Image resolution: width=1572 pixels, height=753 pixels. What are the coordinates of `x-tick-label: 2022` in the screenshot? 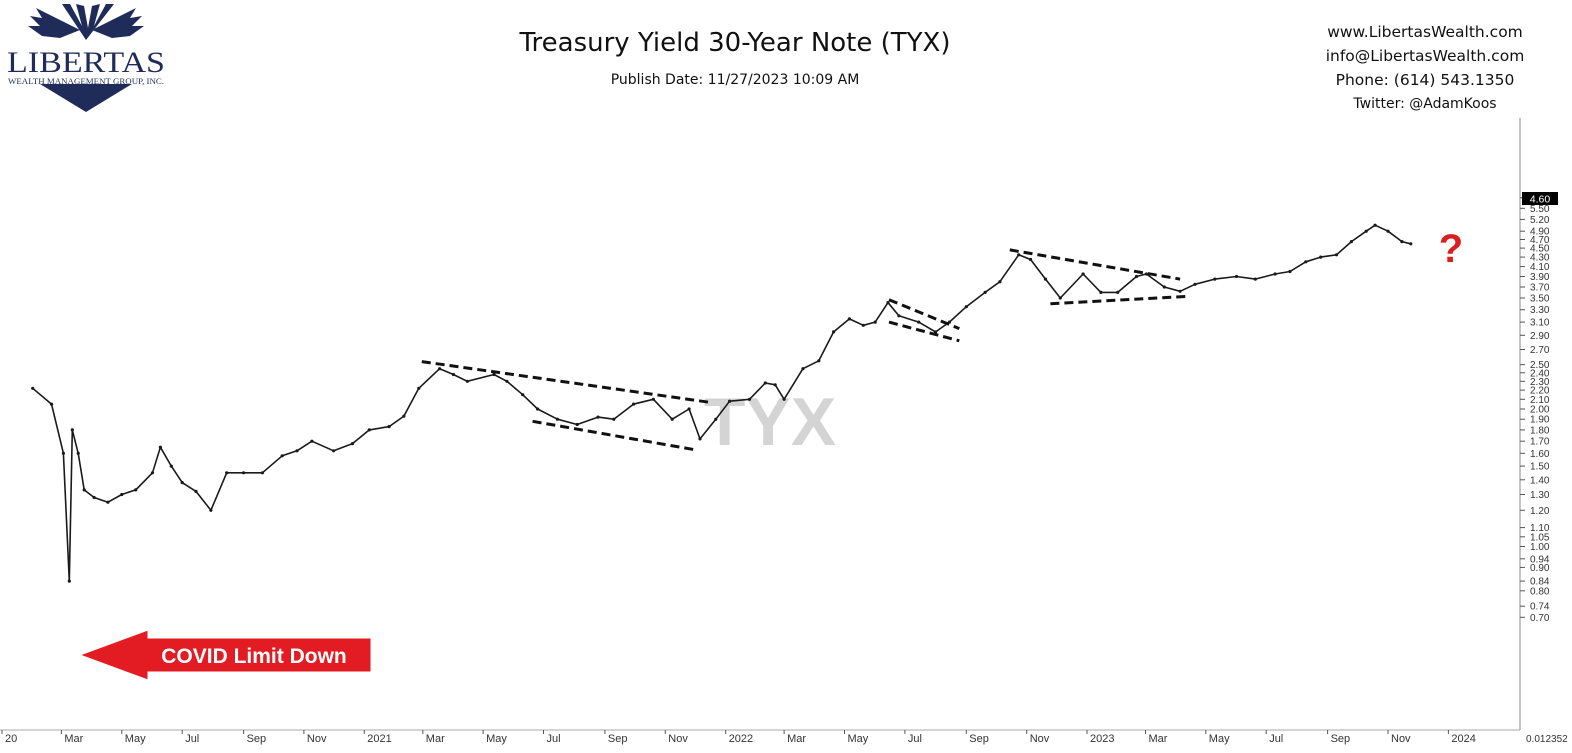 It's located at (741, 739).